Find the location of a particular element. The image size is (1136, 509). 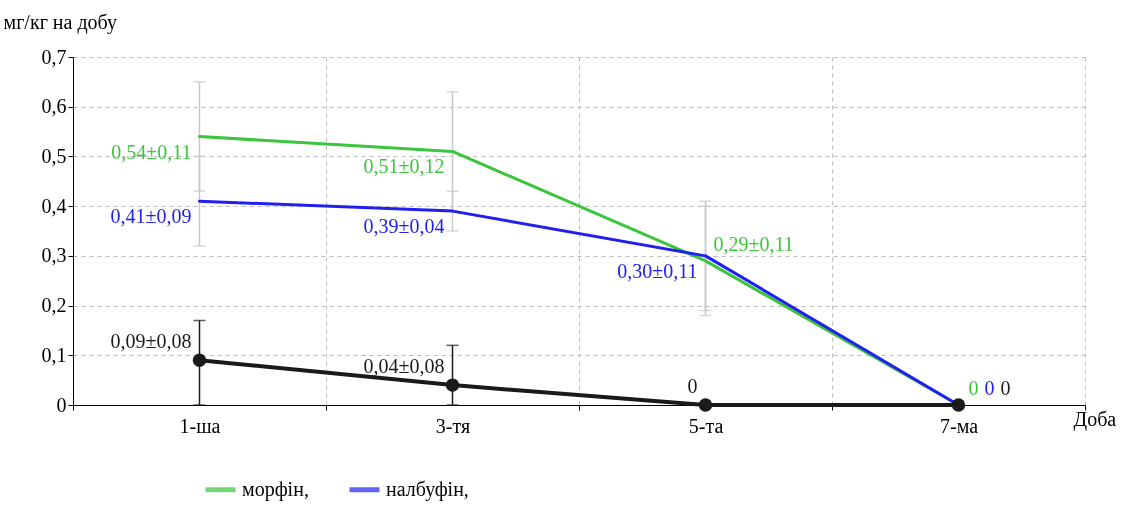

y-tick-label: 0,5 is located at coordinates (54, 155).